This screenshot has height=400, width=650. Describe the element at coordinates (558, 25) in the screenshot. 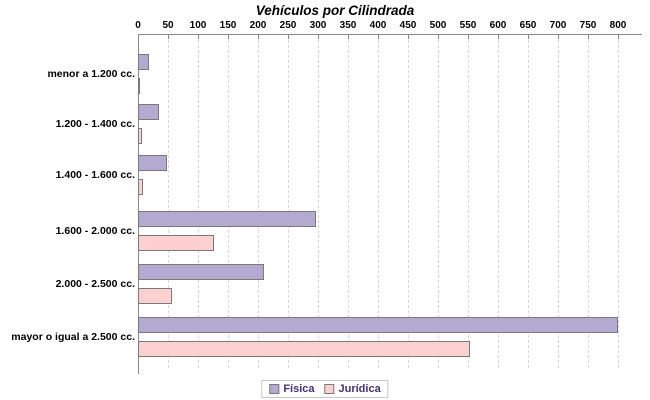

I see `tick-label: 700` at that location.